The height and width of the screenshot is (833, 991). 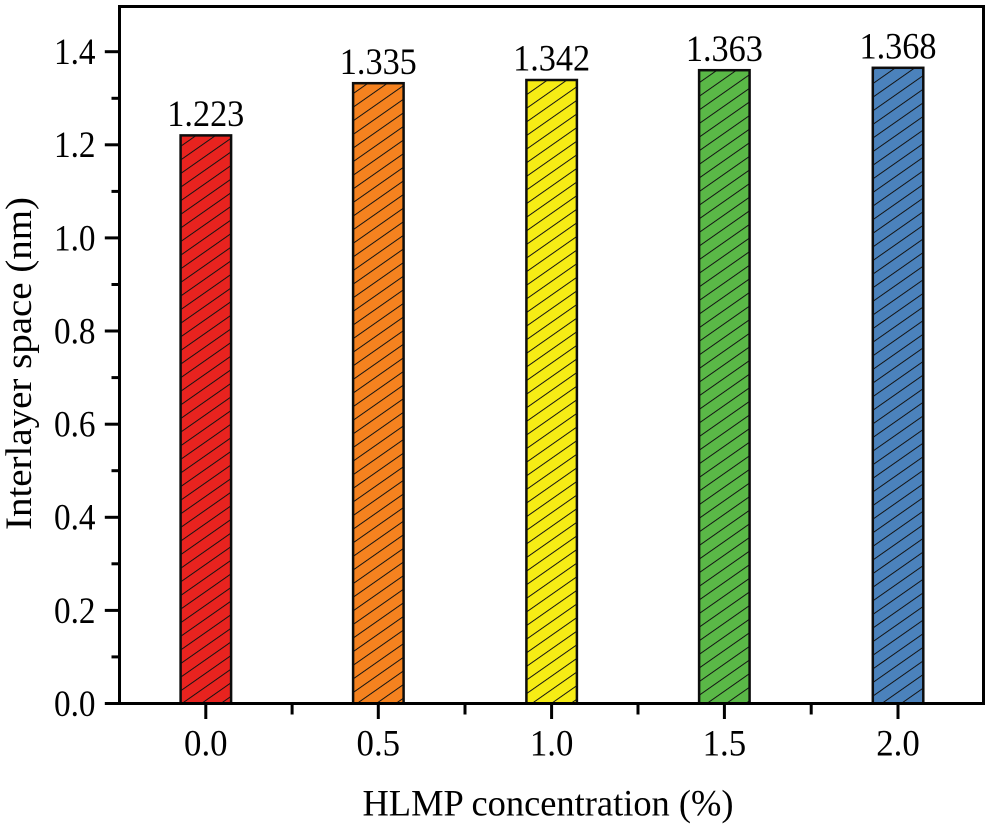 I want to click on svg-text: 1.4, so click(x=75, y=52).